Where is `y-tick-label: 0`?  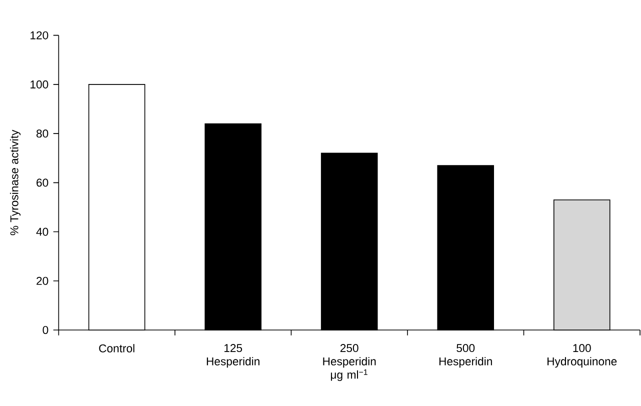
y-tick-label: 0 is located at coordinates (45, 330).